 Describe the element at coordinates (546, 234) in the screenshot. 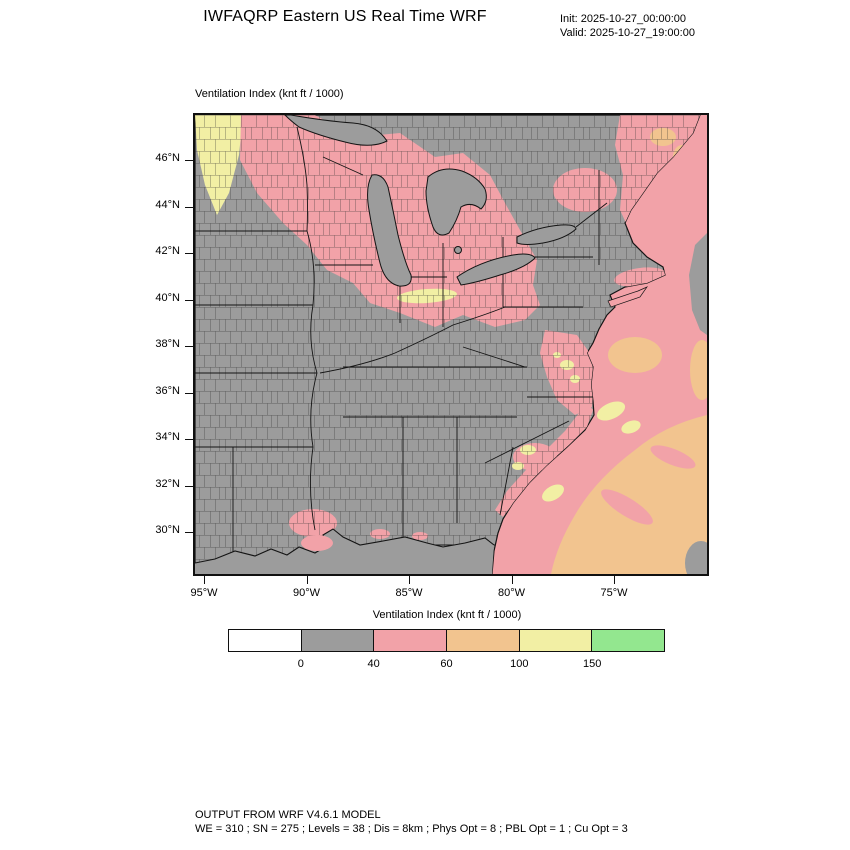

I see `lake-ontario` at that location.